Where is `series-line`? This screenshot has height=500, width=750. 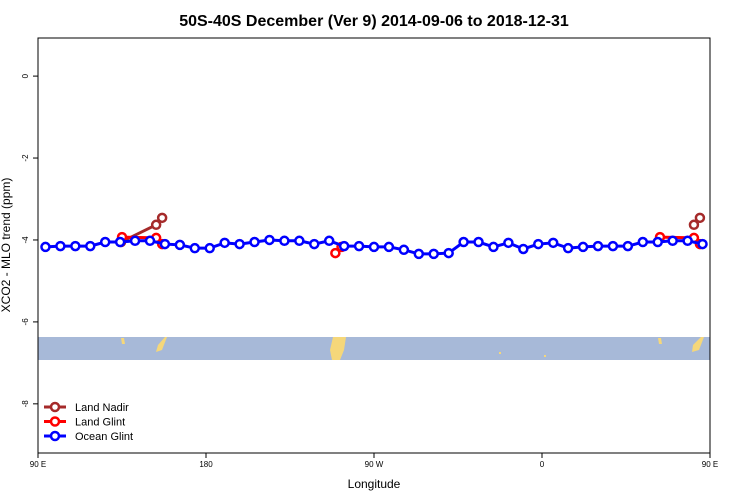
series-line is located at coordinates (411, 230).